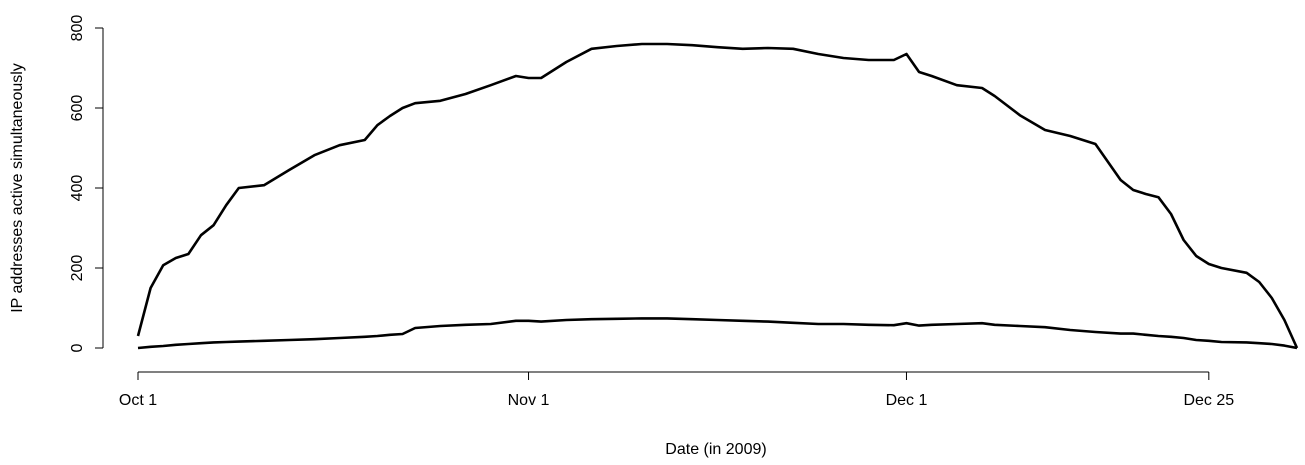  Describe the element at coordinates (77, 347) in the screenshot. I see `y-tick-label: 0` at that location.